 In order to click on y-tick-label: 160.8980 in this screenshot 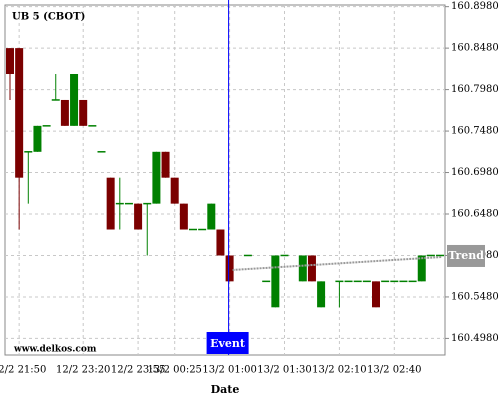, I will do `click(475, 6)`.